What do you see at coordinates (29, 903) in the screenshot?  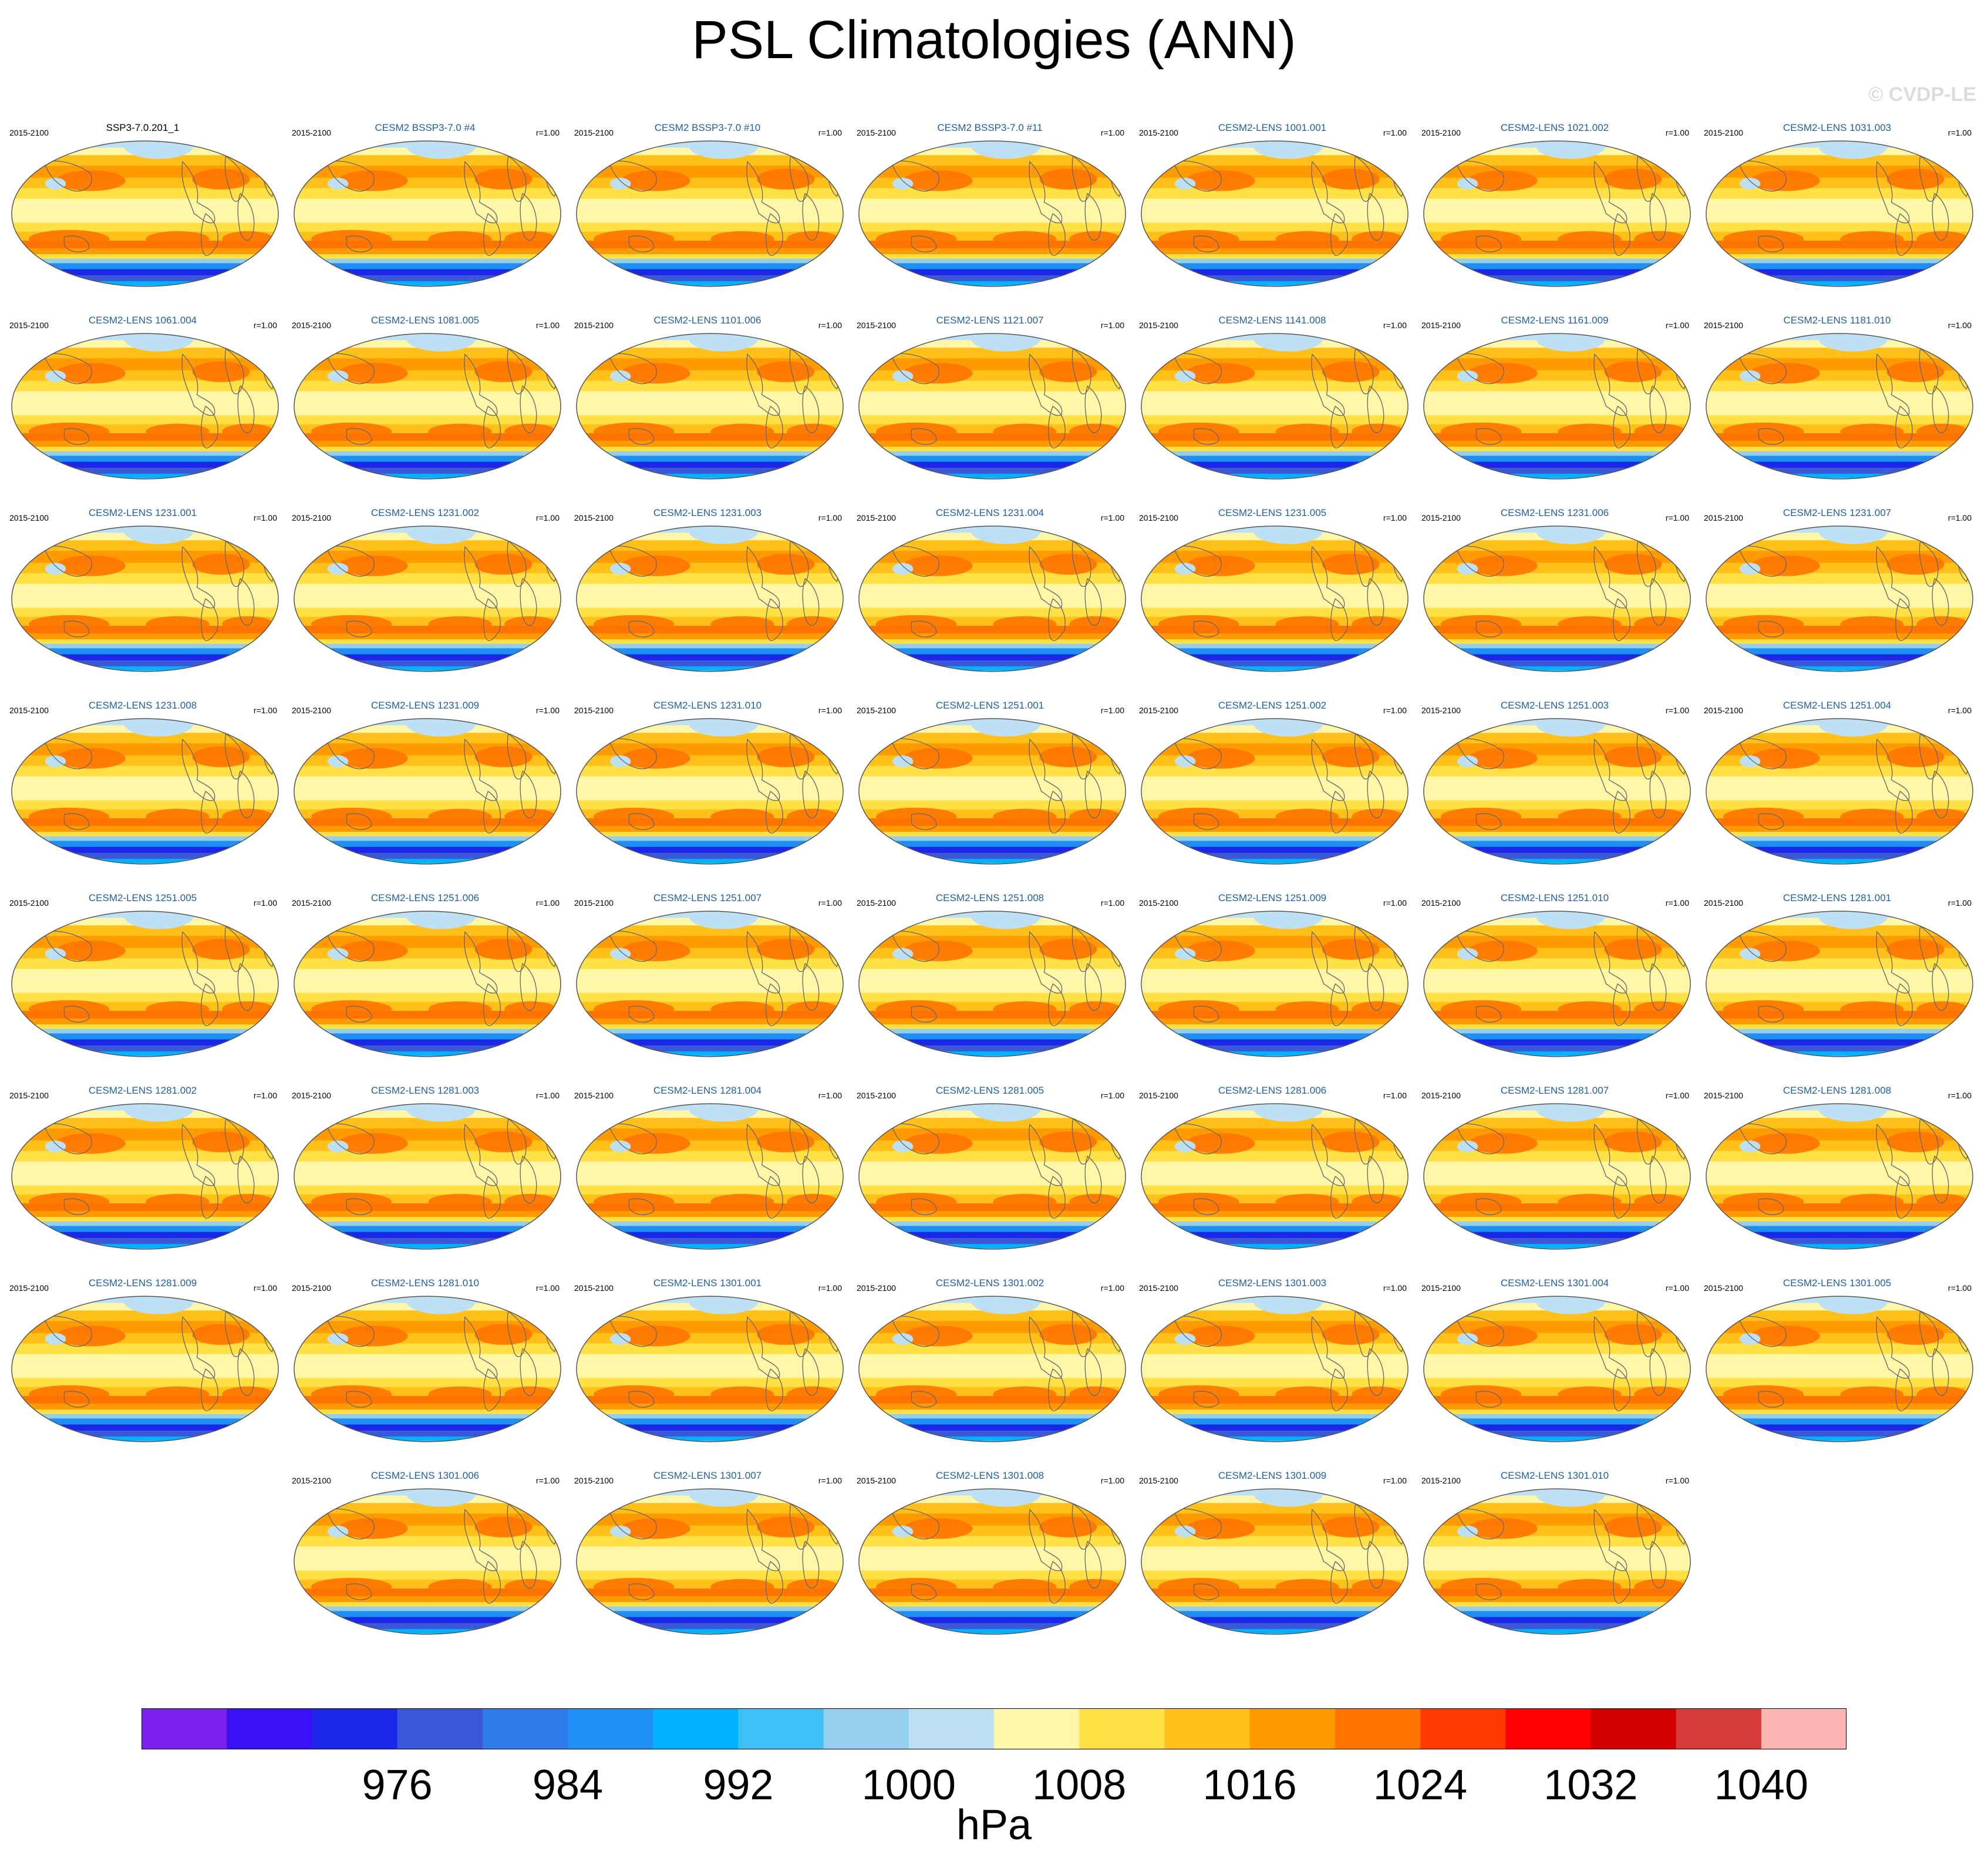 I see `panel-period: 2015-2100` at bounding box center [29, 903].